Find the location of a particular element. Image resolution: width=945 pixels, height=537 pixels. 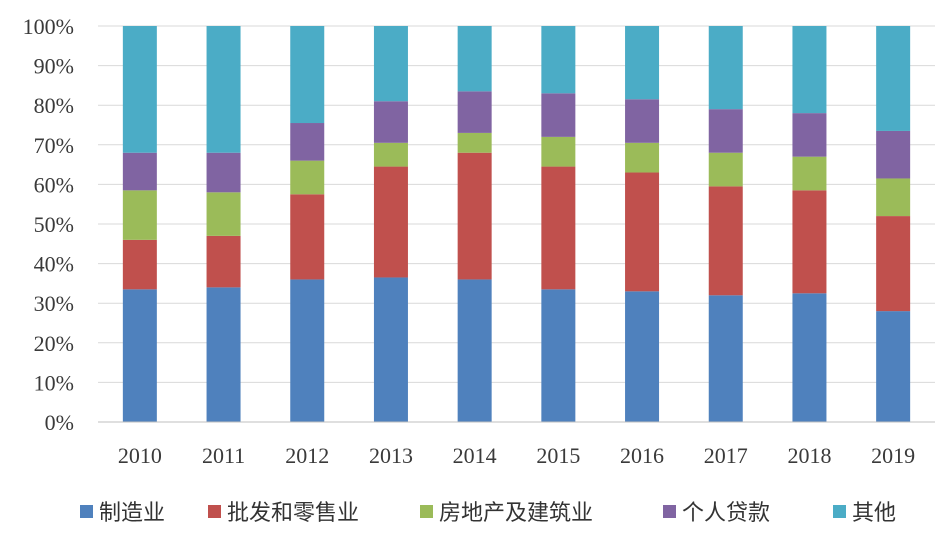

legend-label: 批发和零售业 is located at coordinates (293, 513).